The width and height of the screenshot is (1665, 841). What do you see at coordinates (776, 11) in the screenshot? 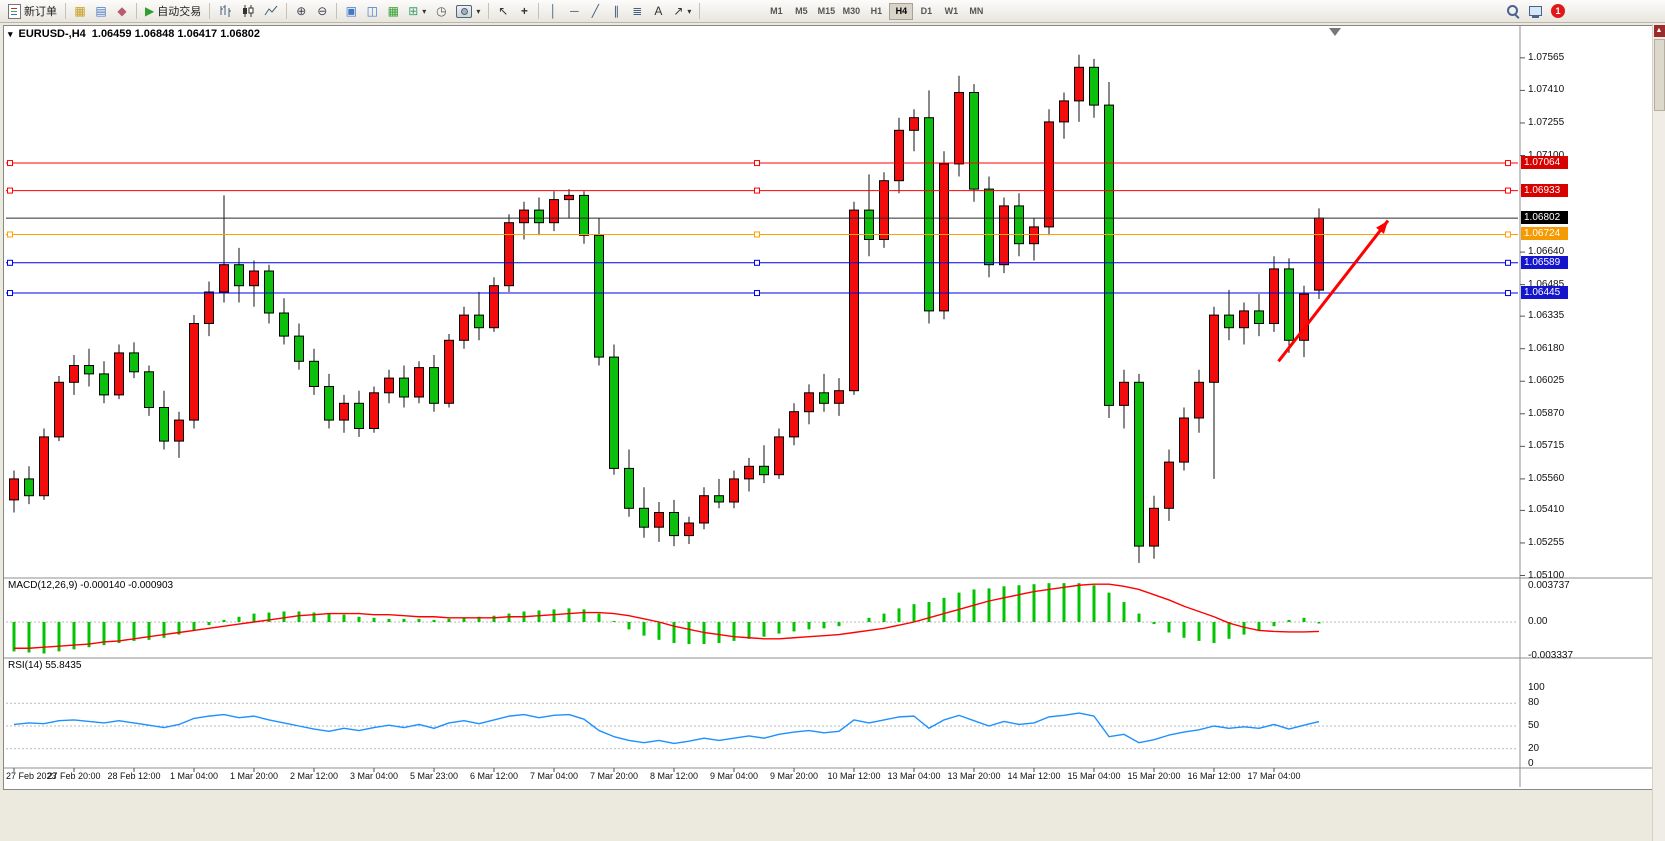
I see `timeframe-button-m1: M1` at bounding box center [776, 11].